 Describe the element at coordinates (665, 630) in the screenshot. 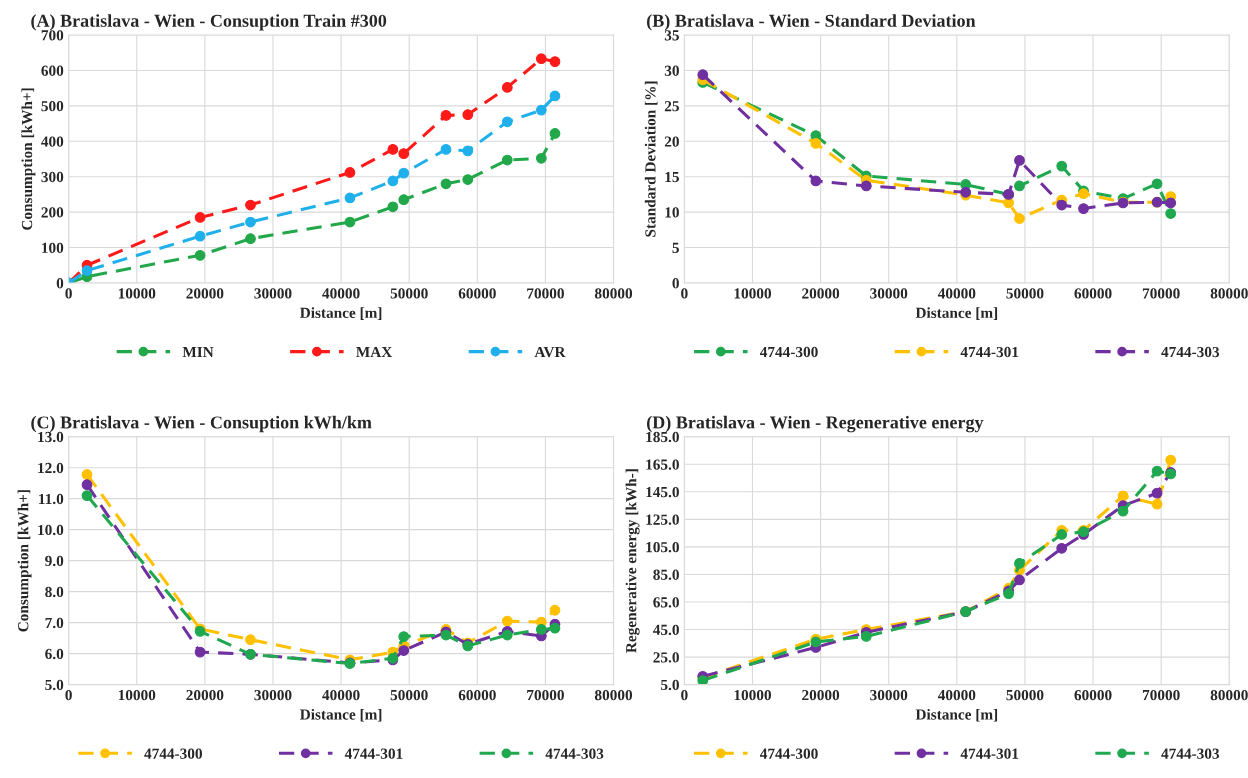

I see `y-tick-label: 45.0` at that location.